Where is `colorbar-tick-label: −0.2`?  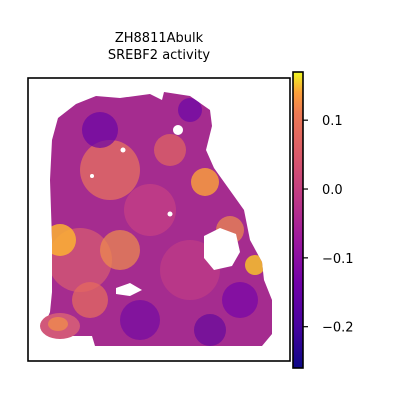
colorbar-tick-label: −0.2 is located at coordinates (338, 328).